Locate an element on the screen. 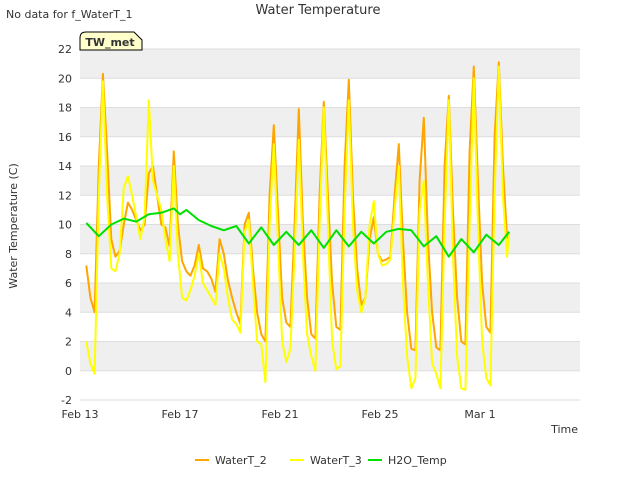 This screenshot has height=480, width=640. y-tick-label: 2 is located at coordinates (68, 342).